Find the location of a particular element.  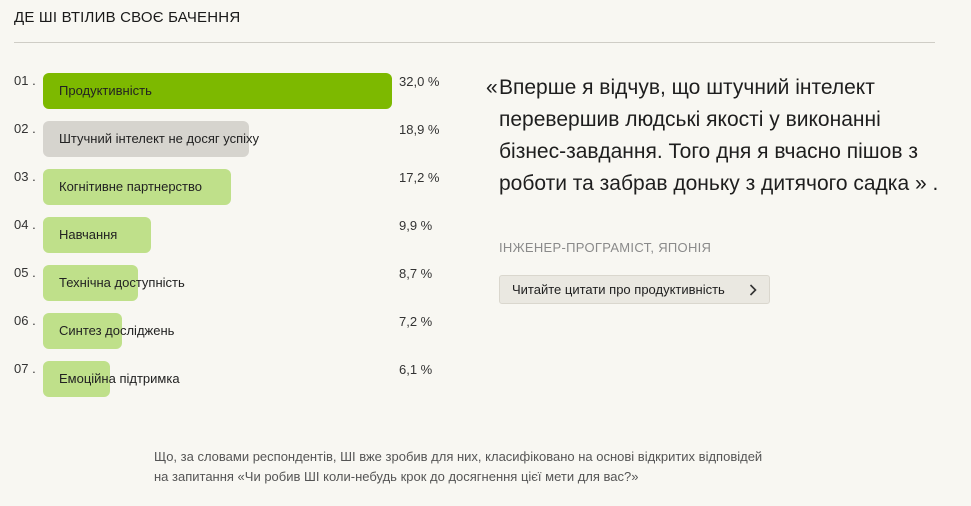

bar-rank: 07 . is located at coordinates (25, 368).